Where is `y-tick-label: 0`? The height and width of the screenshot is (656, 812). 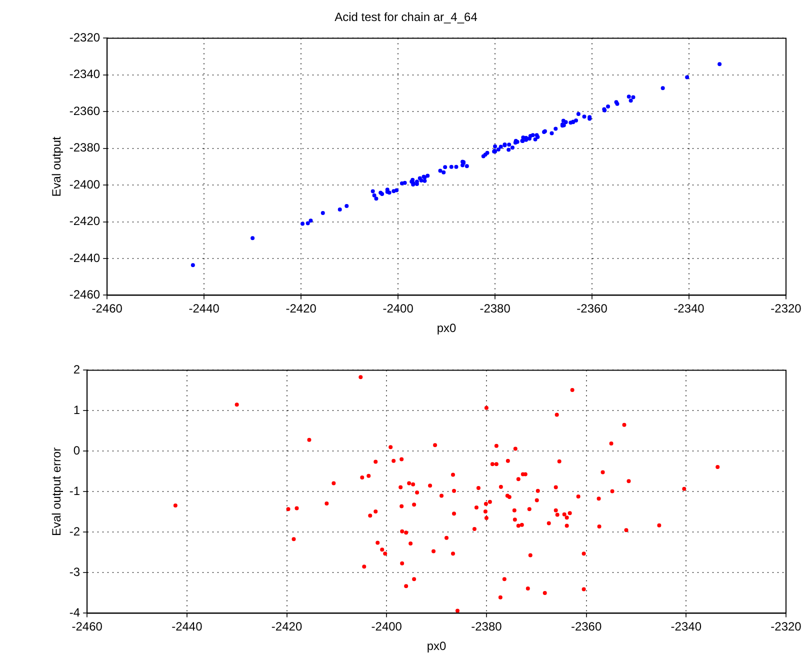 y-tick-label: 0 is located at coordinates (76, 451).